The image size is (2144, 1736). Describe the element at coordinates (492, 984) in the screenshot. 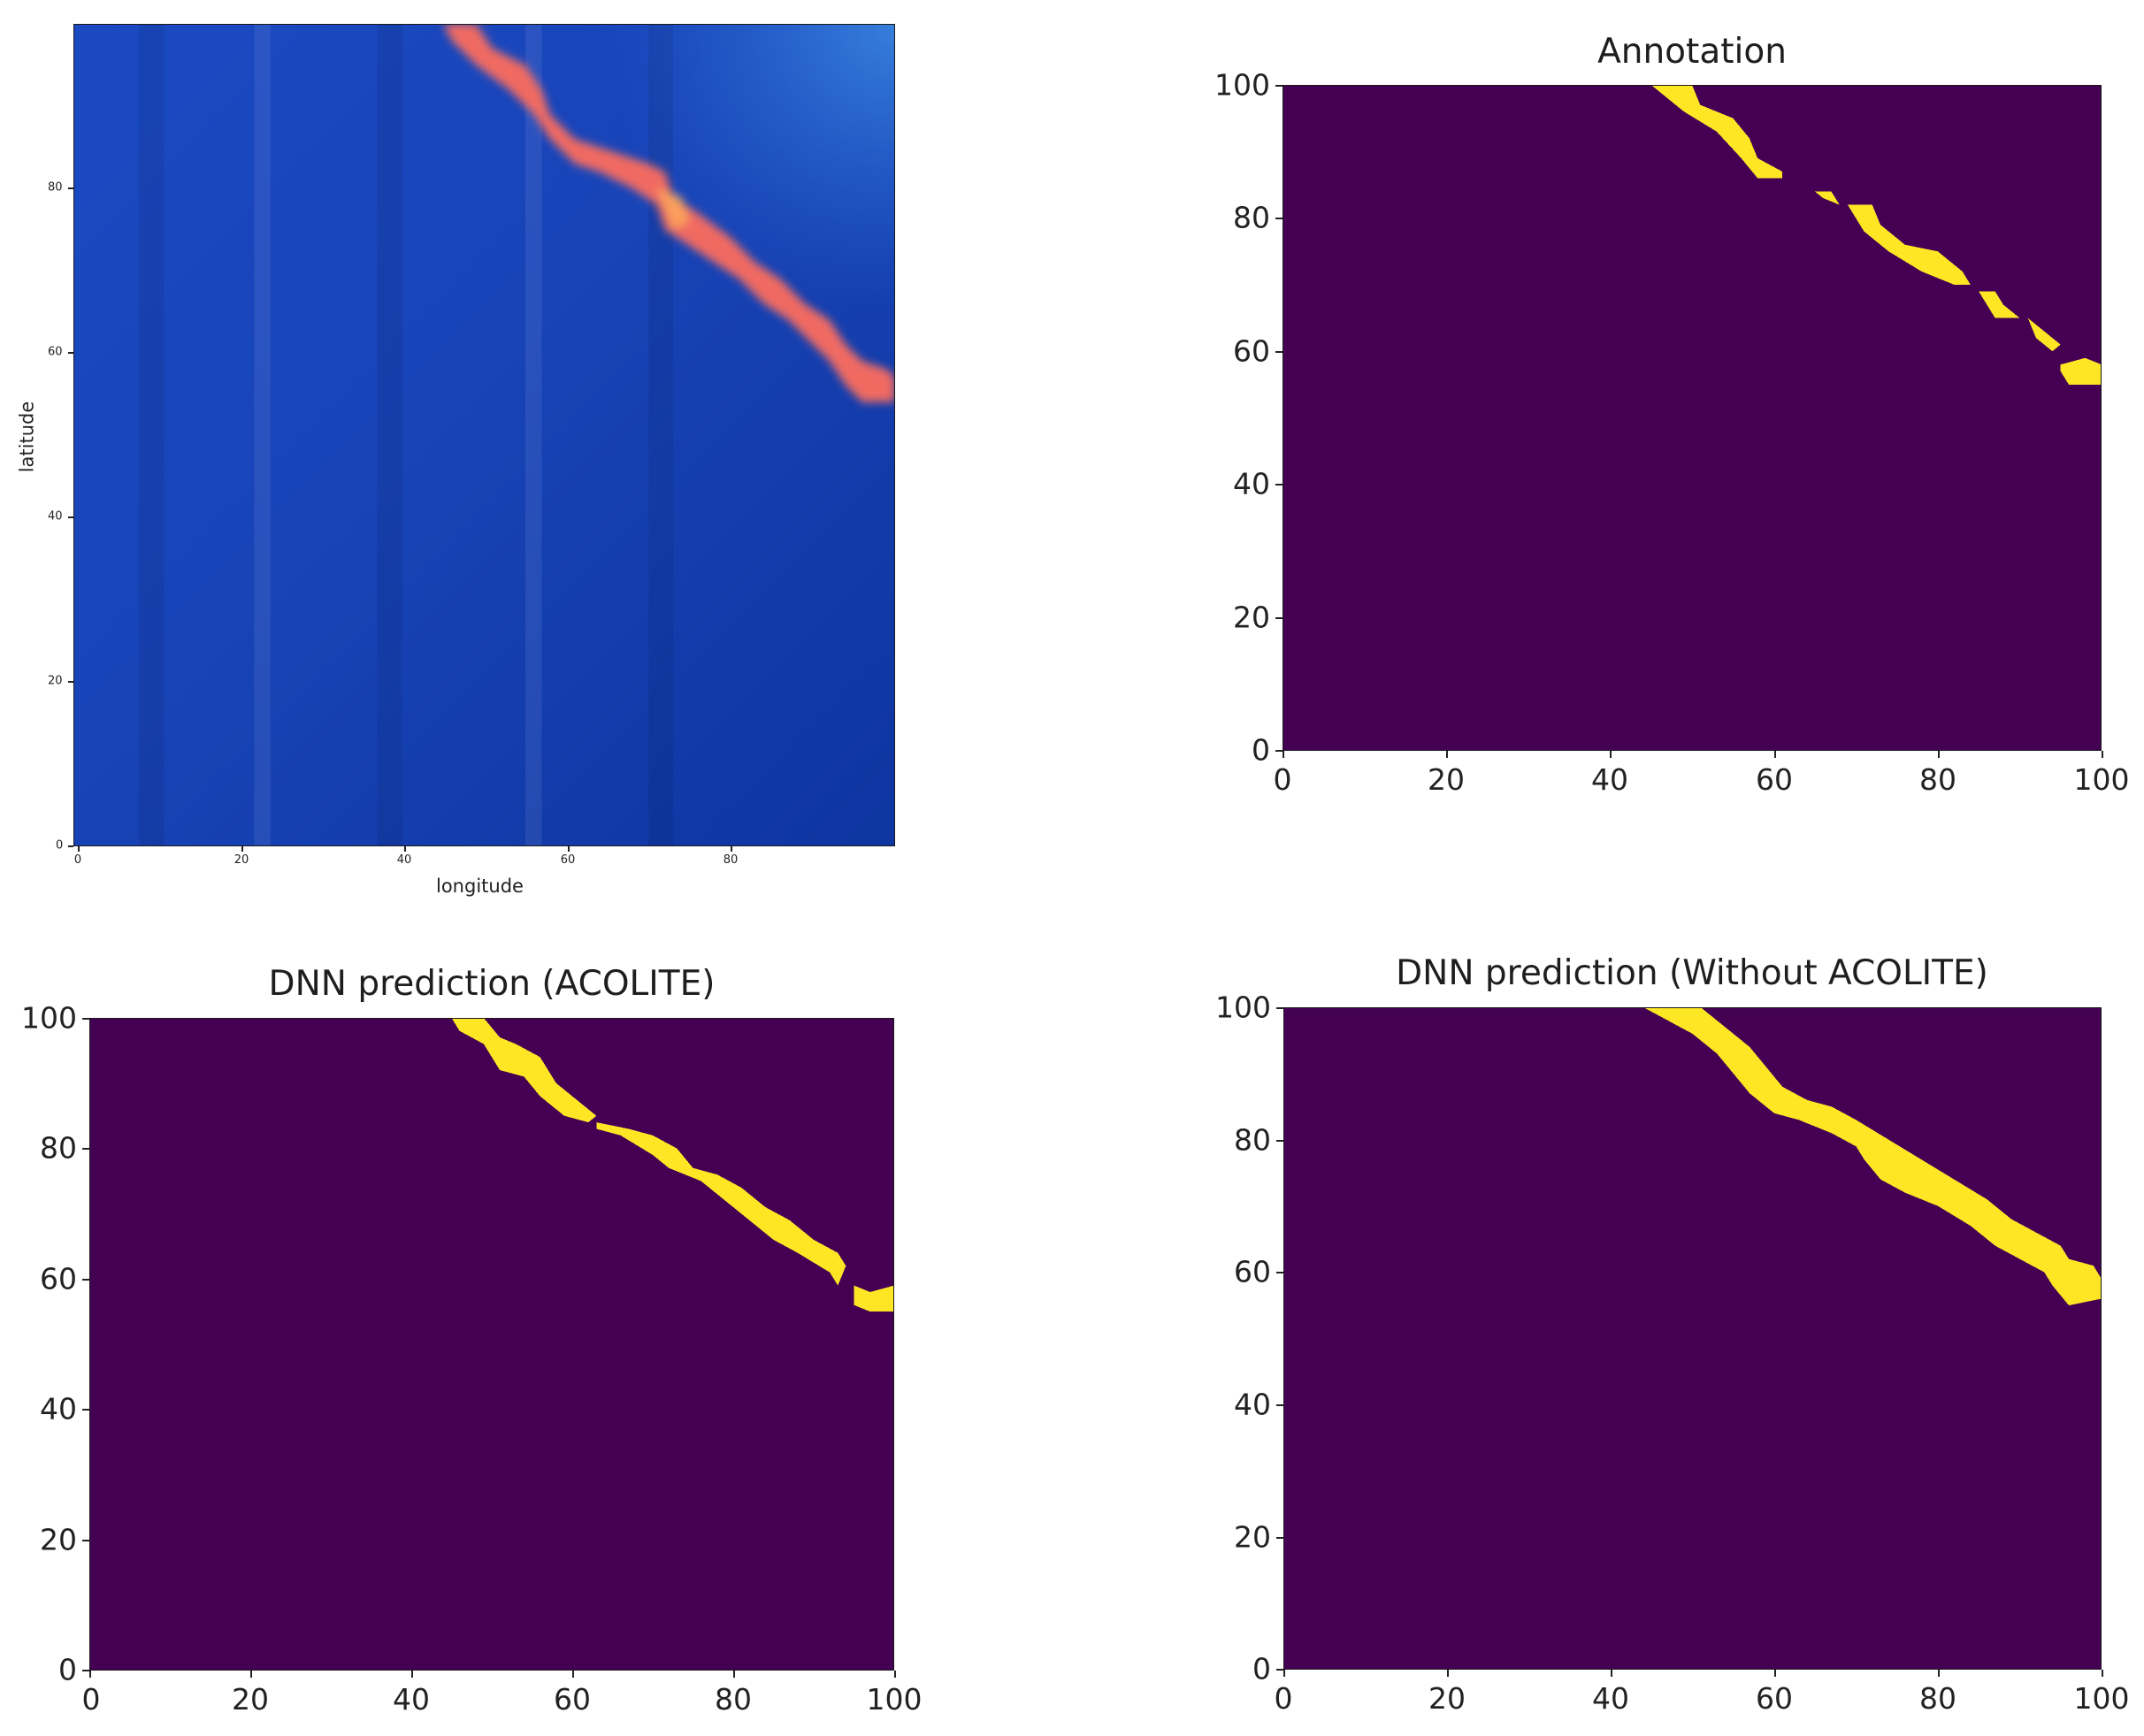

I see `panel-title: DNN prediction (ACOLITE)` at that location.